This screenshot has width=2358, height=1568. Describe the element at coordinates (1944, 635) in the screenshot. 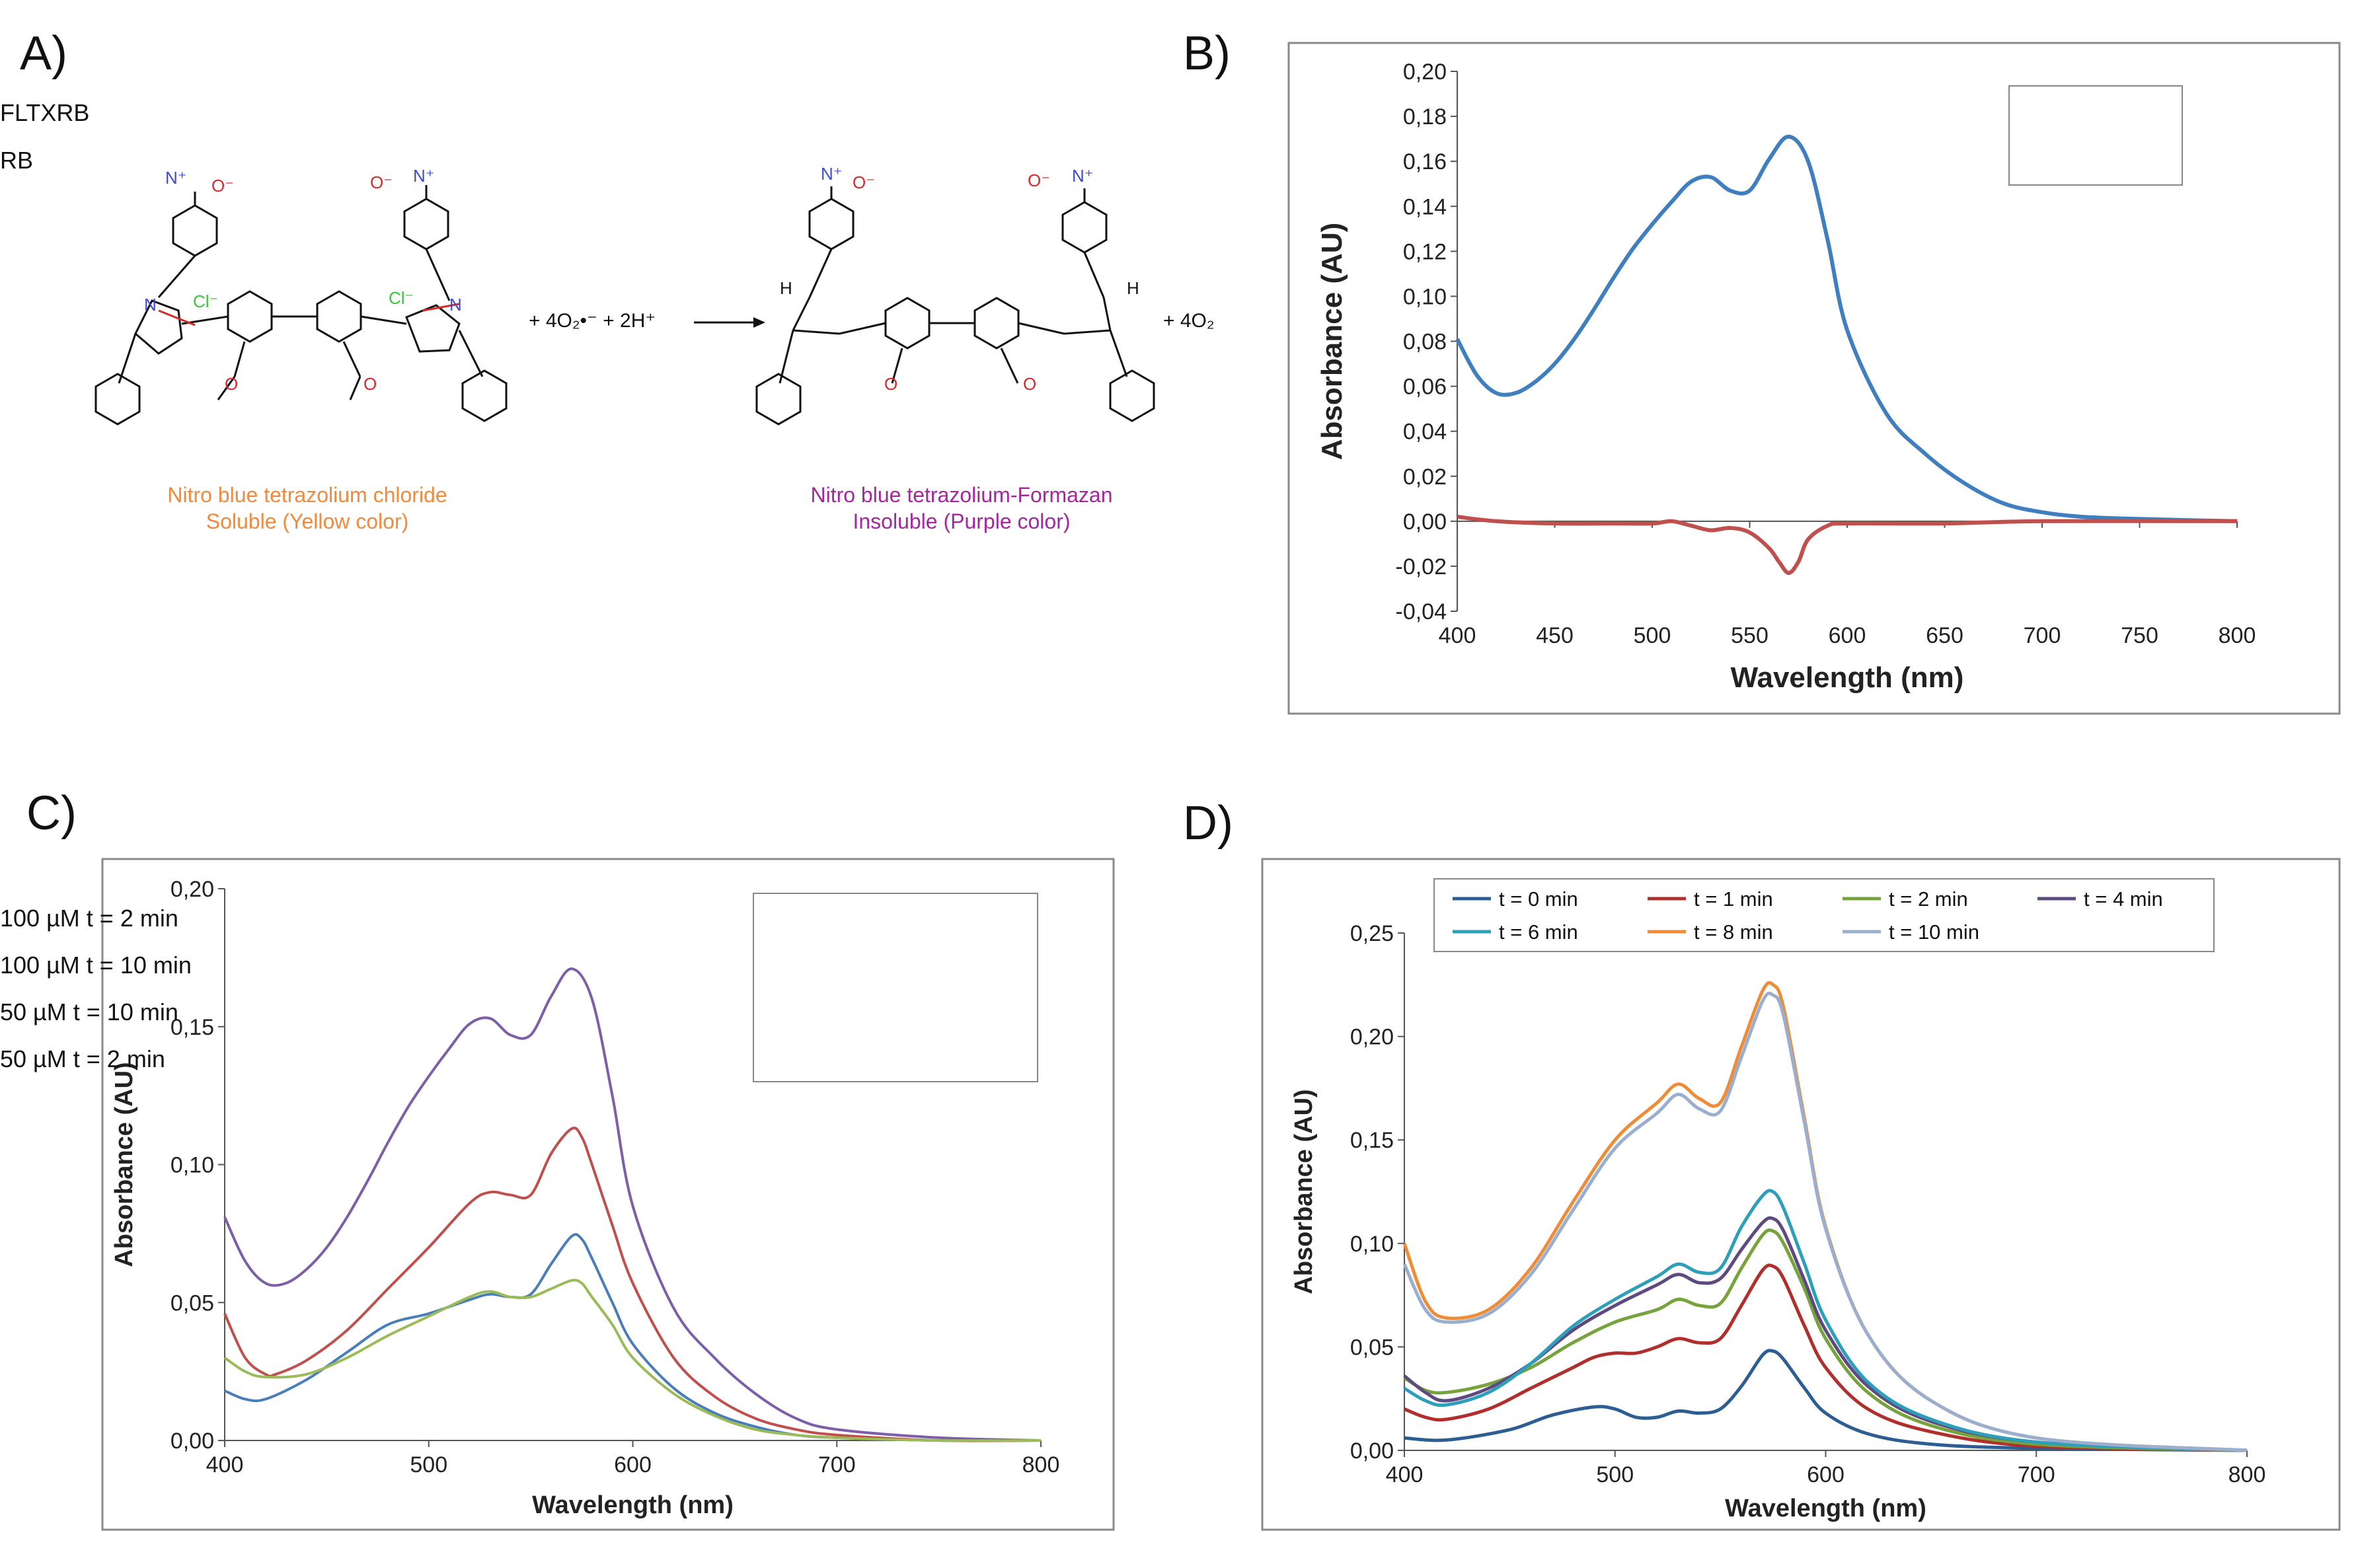

I see `chart-b-xtick-label: 650` at that location.